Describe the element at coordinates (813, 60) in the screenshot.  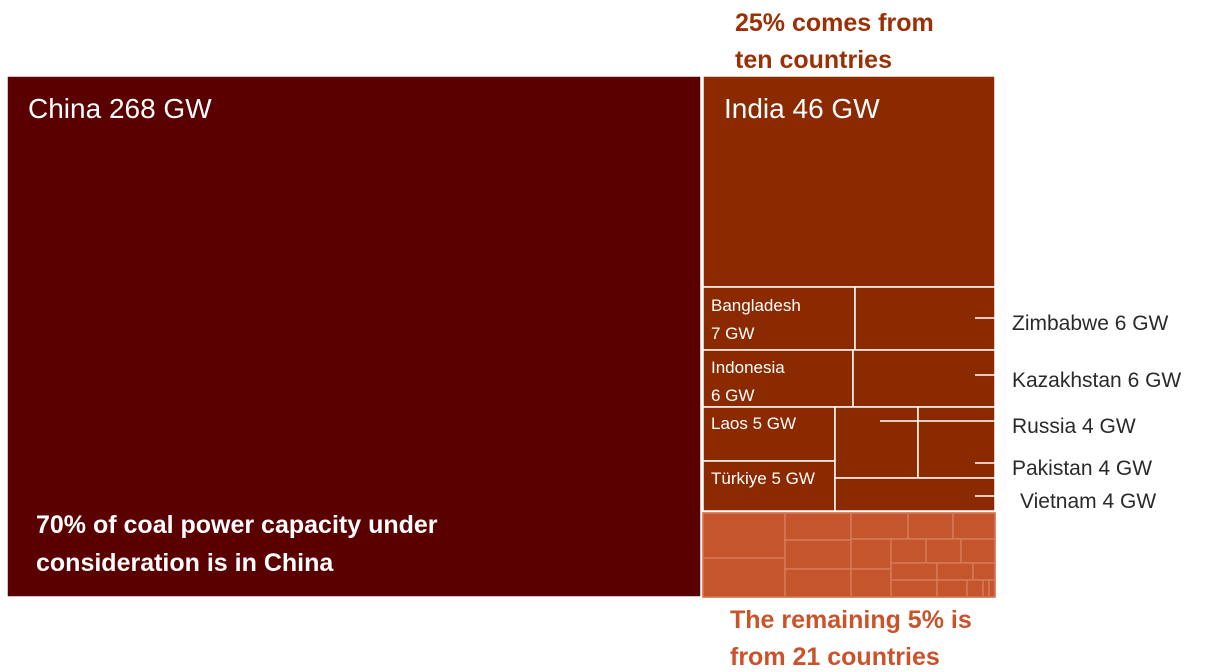
I see `annotation-top-line-2: ten countries` at that location.